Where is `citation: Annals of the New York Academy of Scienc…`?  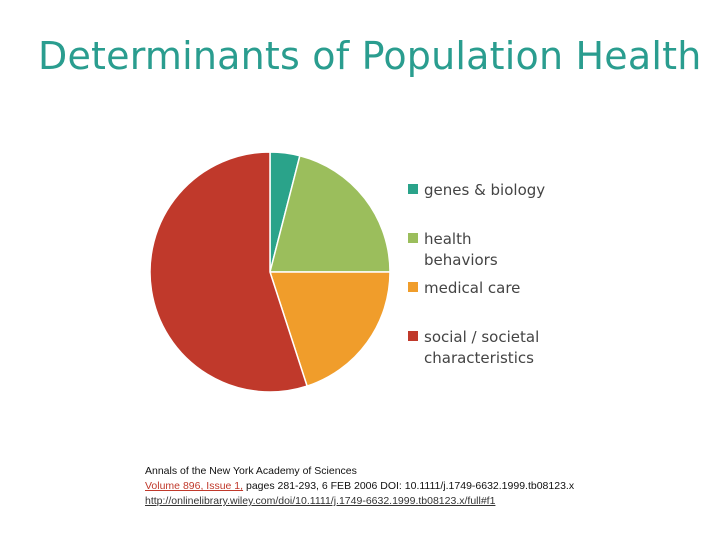 citation: Annals of the New York Academy of Scienc… is located at coordinates (359, 486).